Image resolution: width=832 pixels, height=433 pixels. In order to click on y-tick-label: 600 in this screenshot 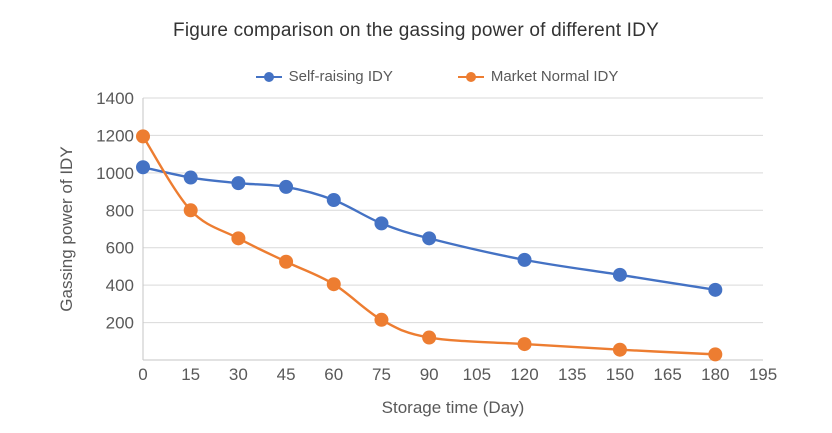, I will do `click(120, 248)`.